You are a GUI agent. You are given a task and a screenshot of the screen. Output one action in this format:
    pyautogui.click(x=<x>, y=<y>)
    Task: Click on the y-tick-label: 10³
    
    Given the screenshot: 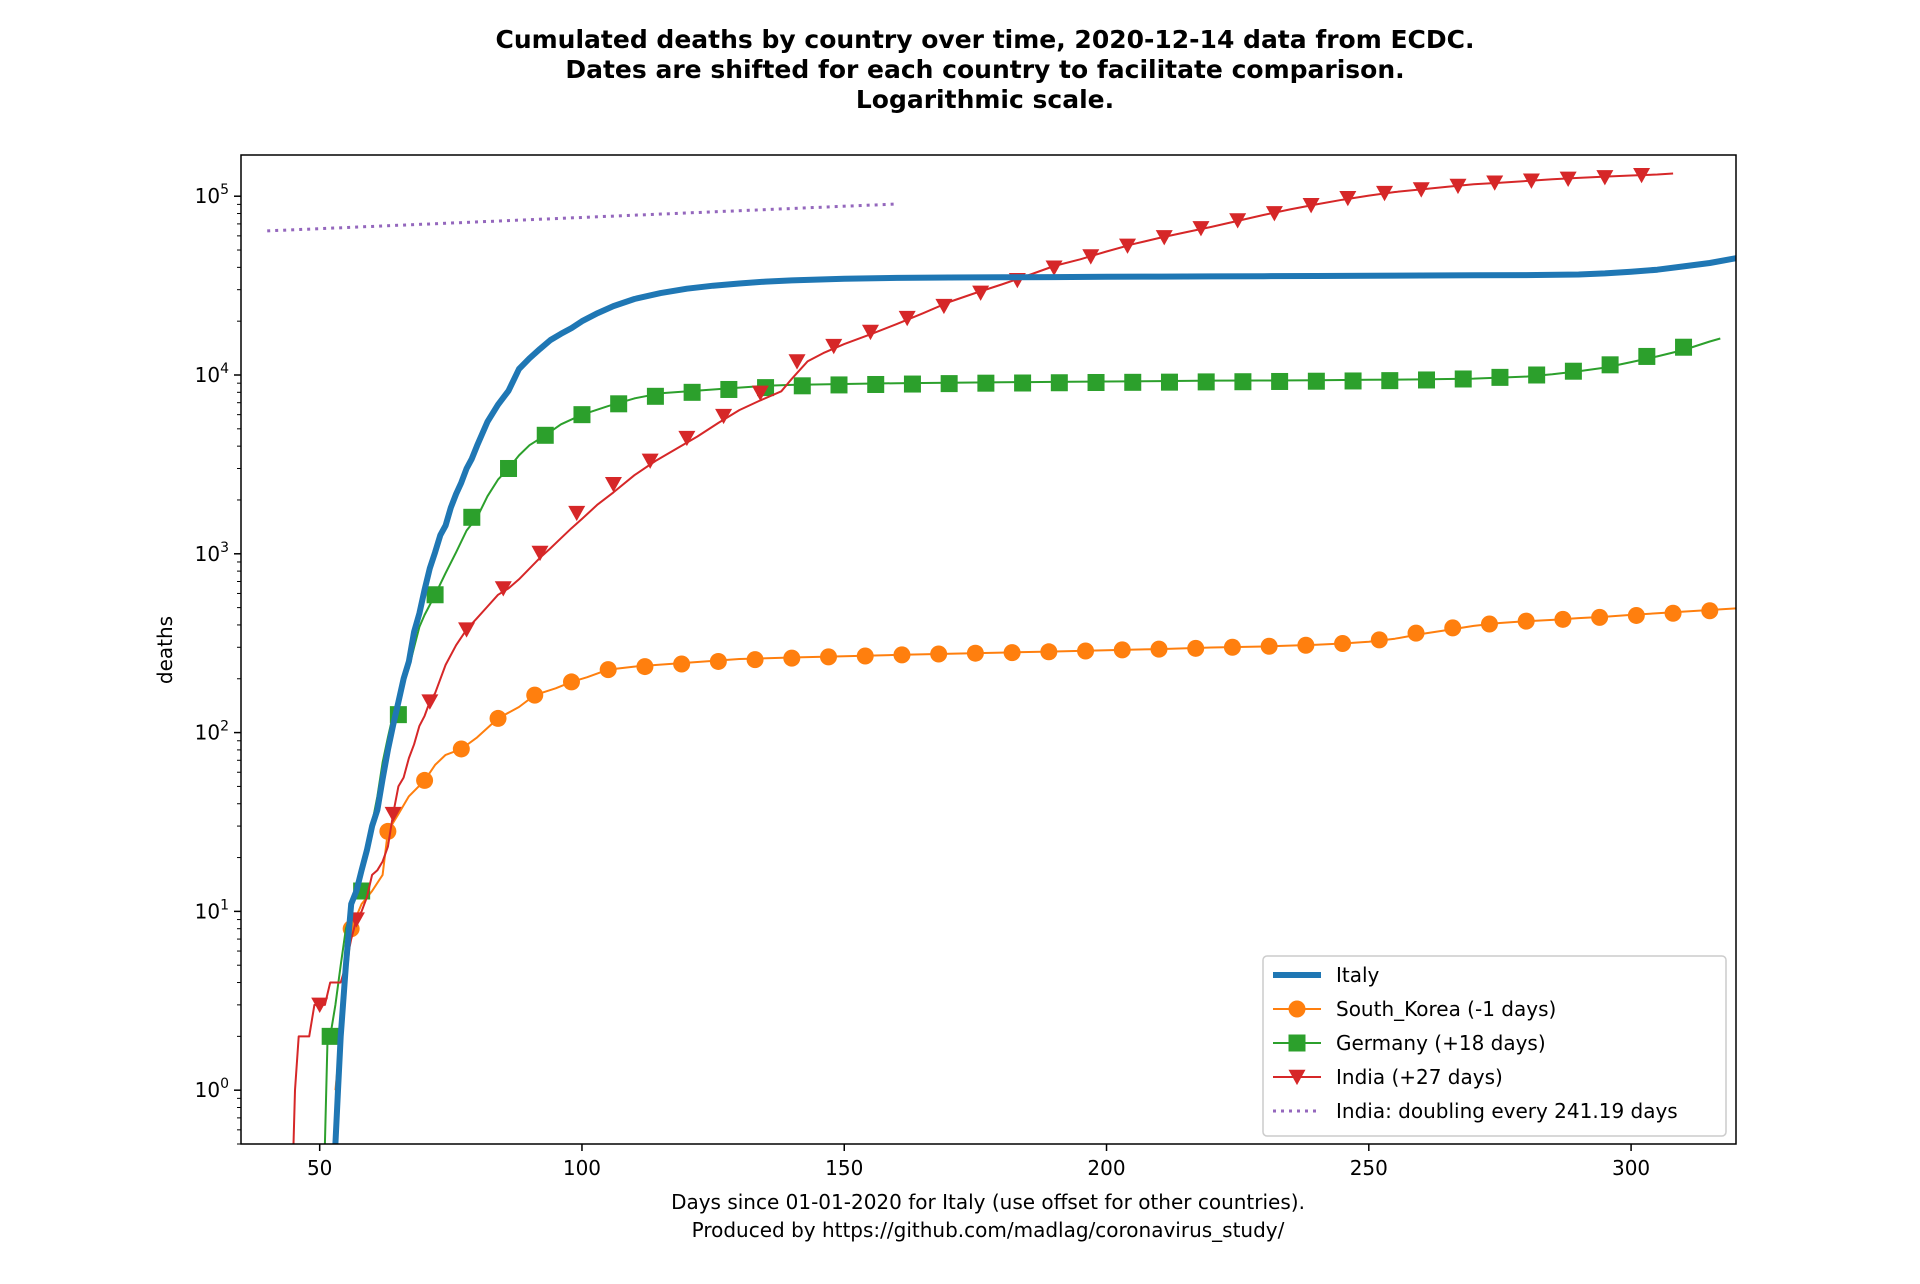 What is the action you would take?
    pyautogui.click(x=212, y=553)
    